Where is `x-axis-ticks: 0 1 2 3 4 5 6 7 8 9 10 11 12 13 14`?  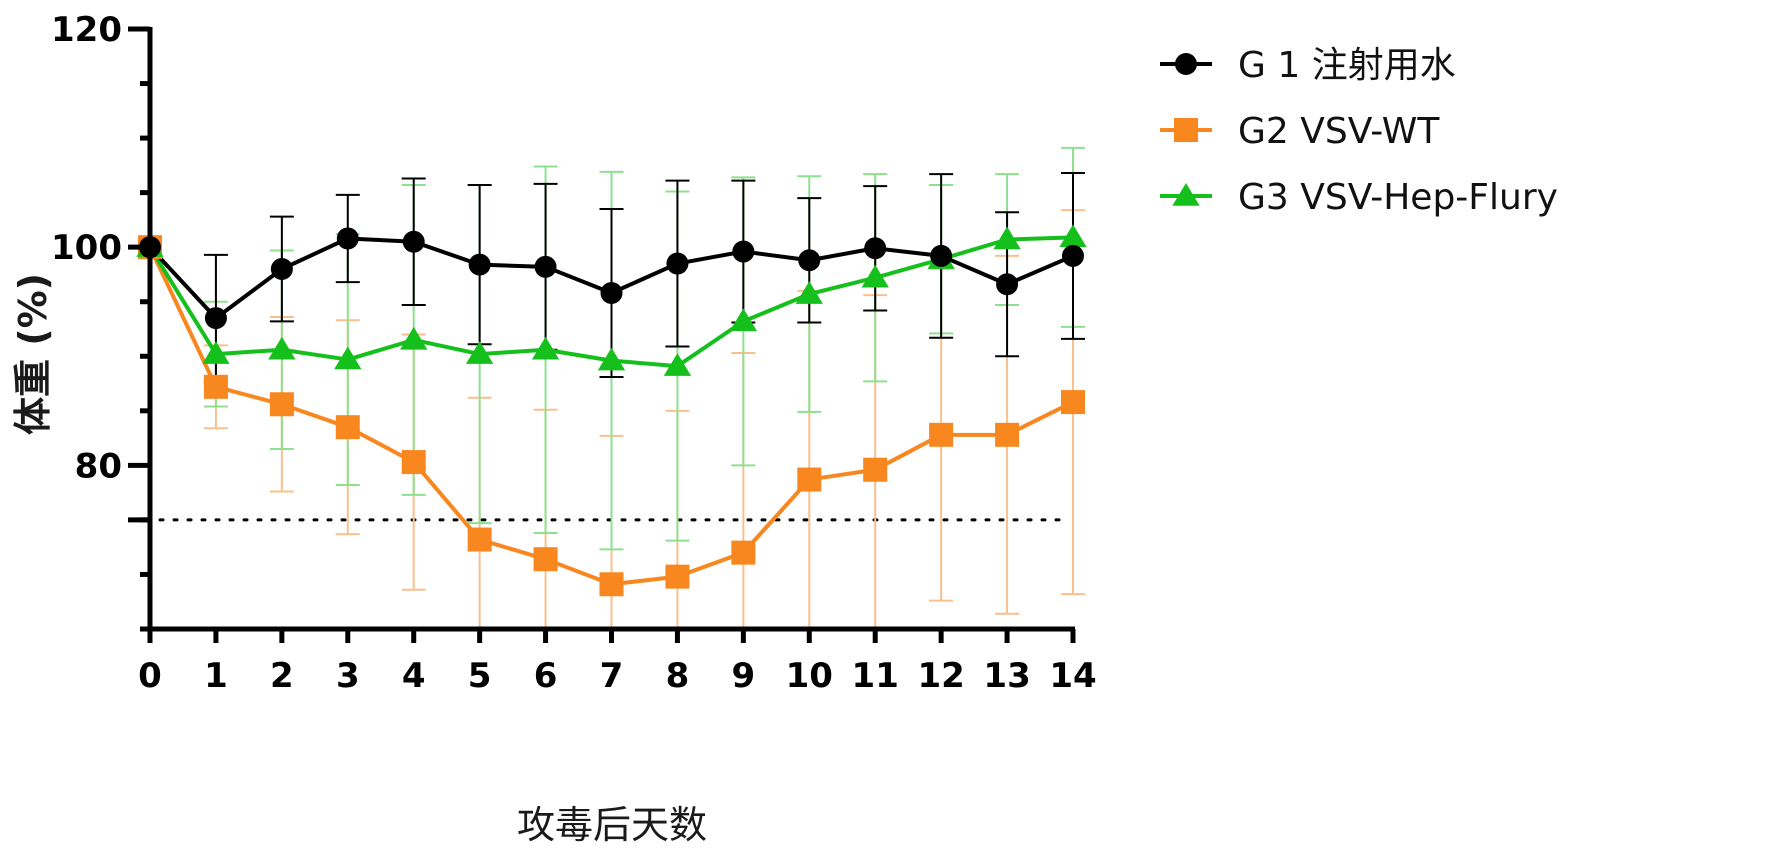
x-axis-ticks: 0 1 2 3 4 5 6 7 8 9 10 11 12 13 14 is located at coordinates (617, 662).